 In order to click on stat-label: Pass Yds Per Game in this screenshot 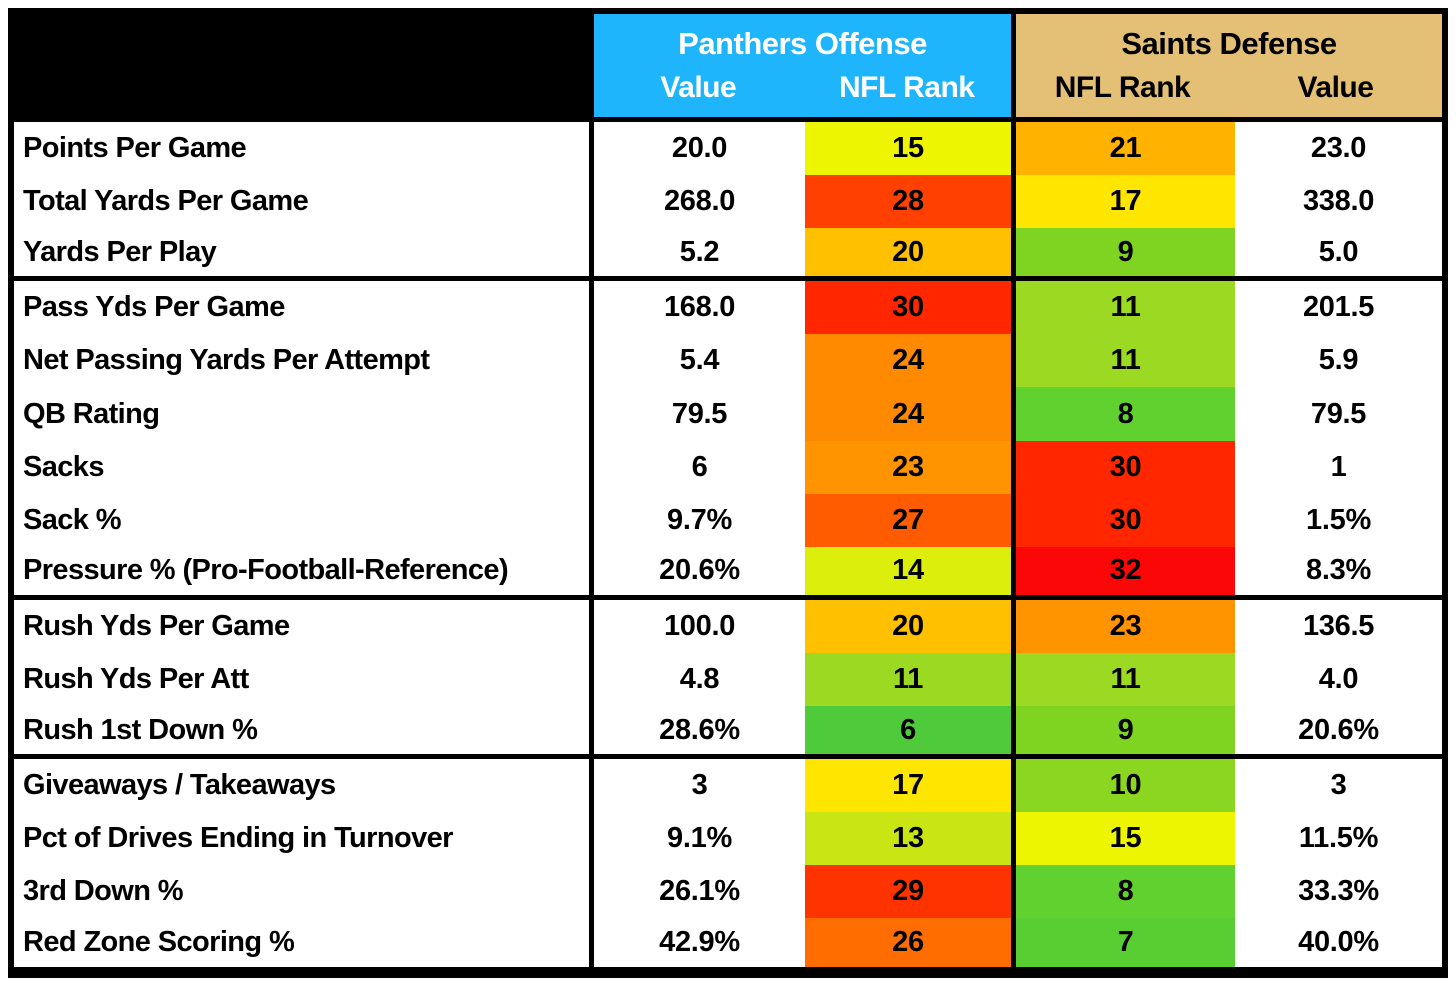, I will do `click(304, 308)`.